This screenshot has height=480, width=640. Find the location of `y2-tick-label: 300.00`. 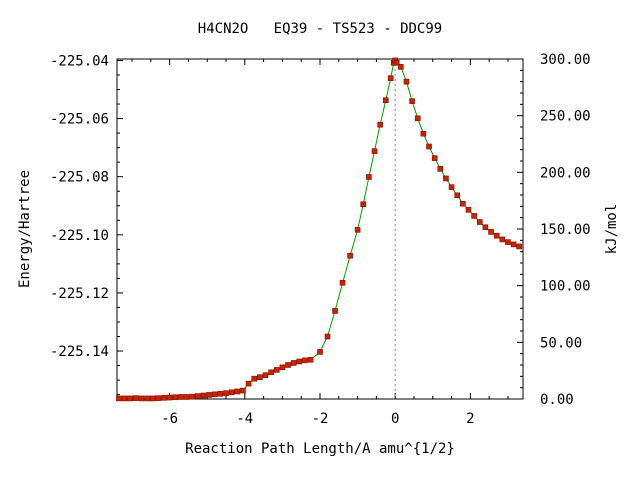

y2-tick-label: 300.00 is located at coordinates (565, 60).